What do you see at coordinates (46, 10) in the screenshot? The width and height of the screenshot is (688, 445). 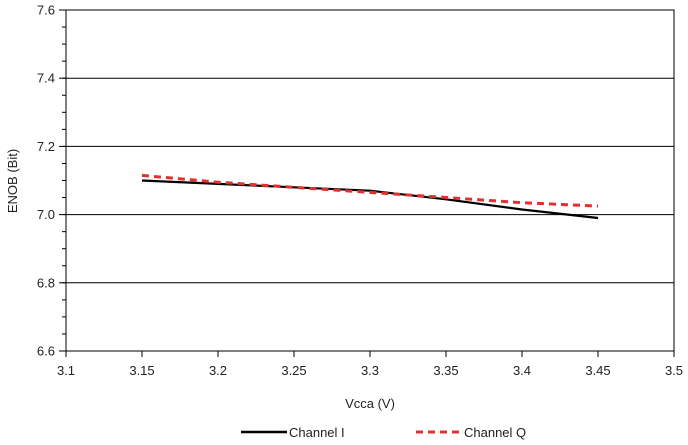 I see `y-tick-label: 7.6` at bounding box center [46, 10].